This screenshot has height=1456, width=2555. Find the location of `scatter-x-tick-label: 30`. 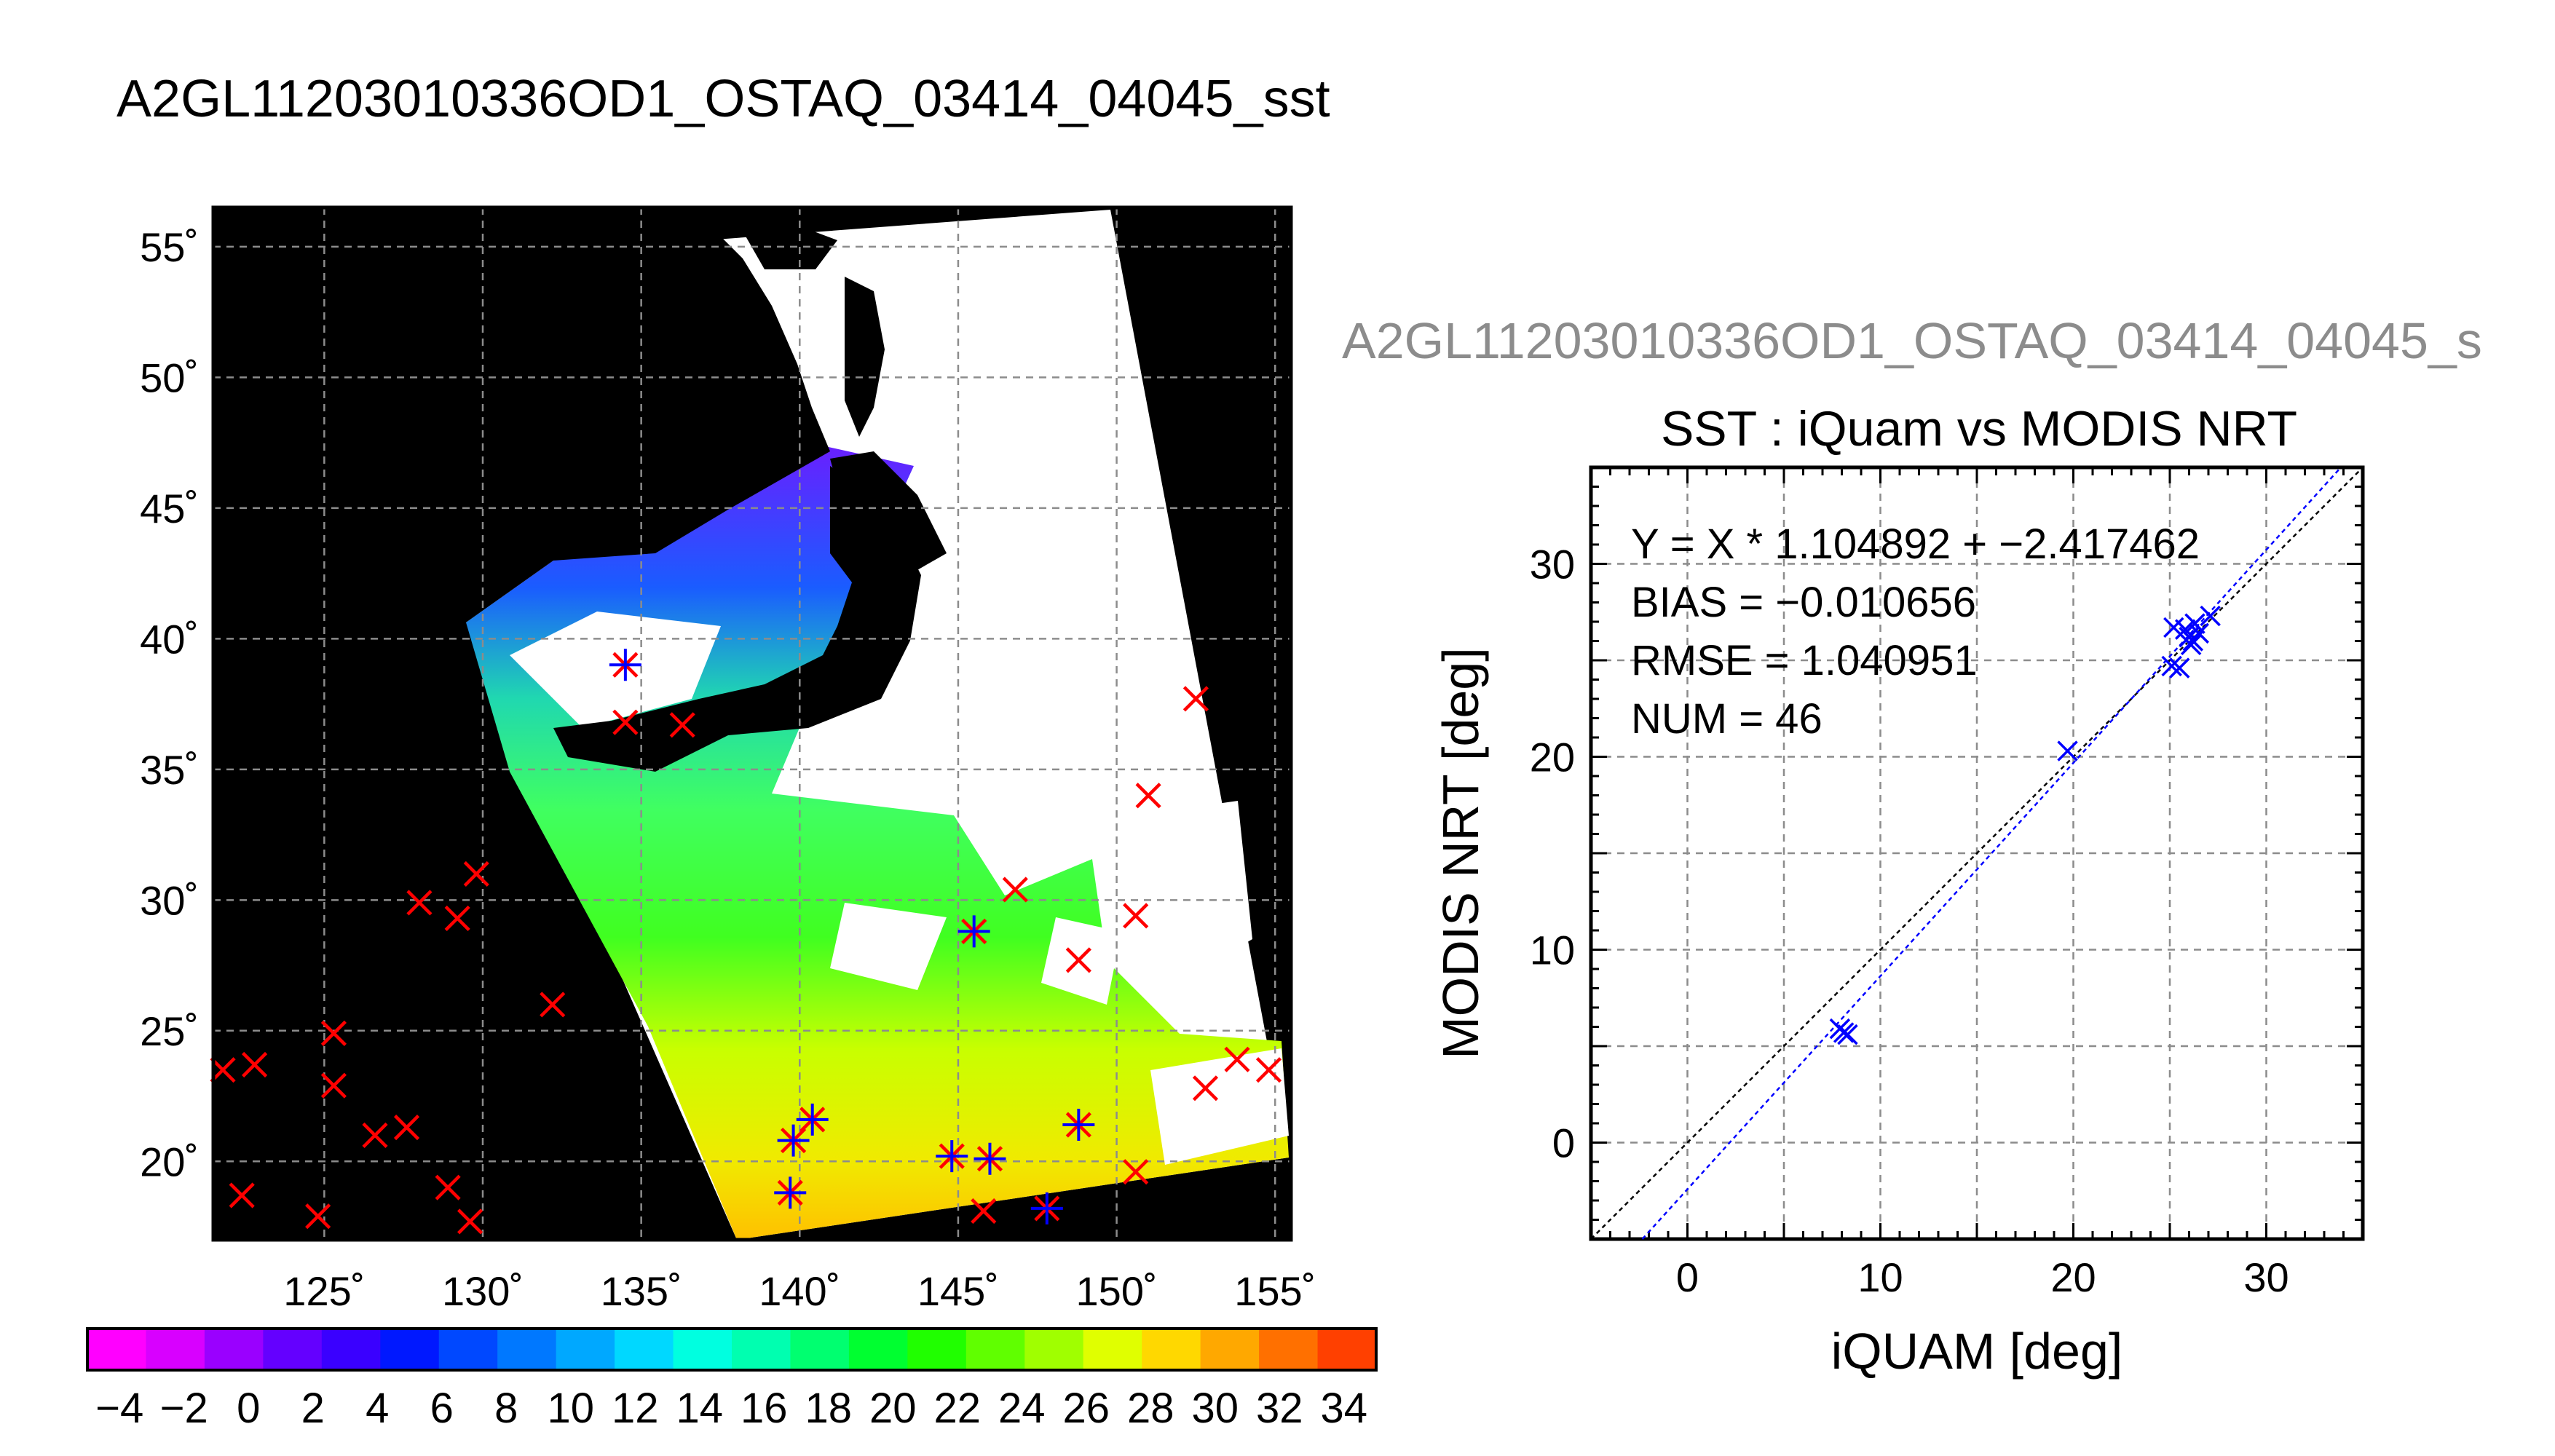

scatter-x-tick-label: 30 is located at coordinates (2266, 1277).